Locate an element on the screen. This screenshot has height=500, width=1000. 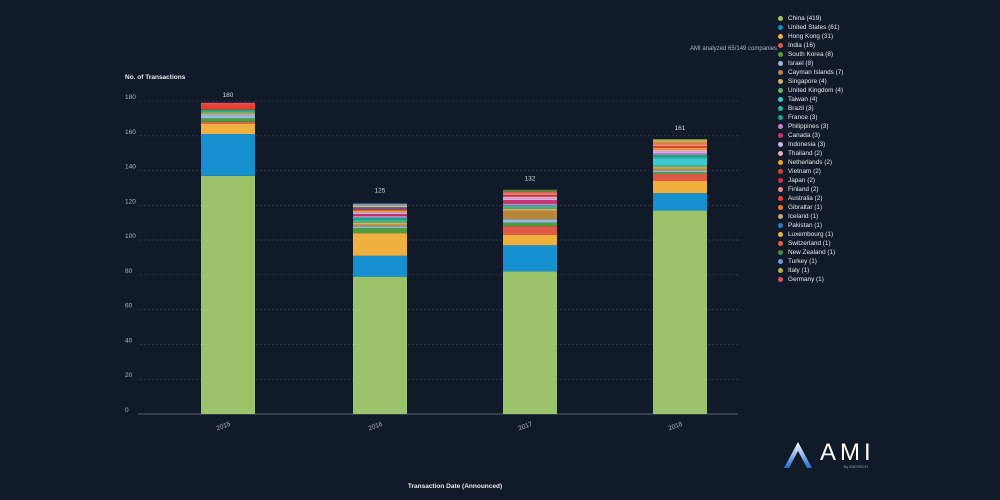
legend-label: Hong Kong (31) is located at coordinates (811, 36).